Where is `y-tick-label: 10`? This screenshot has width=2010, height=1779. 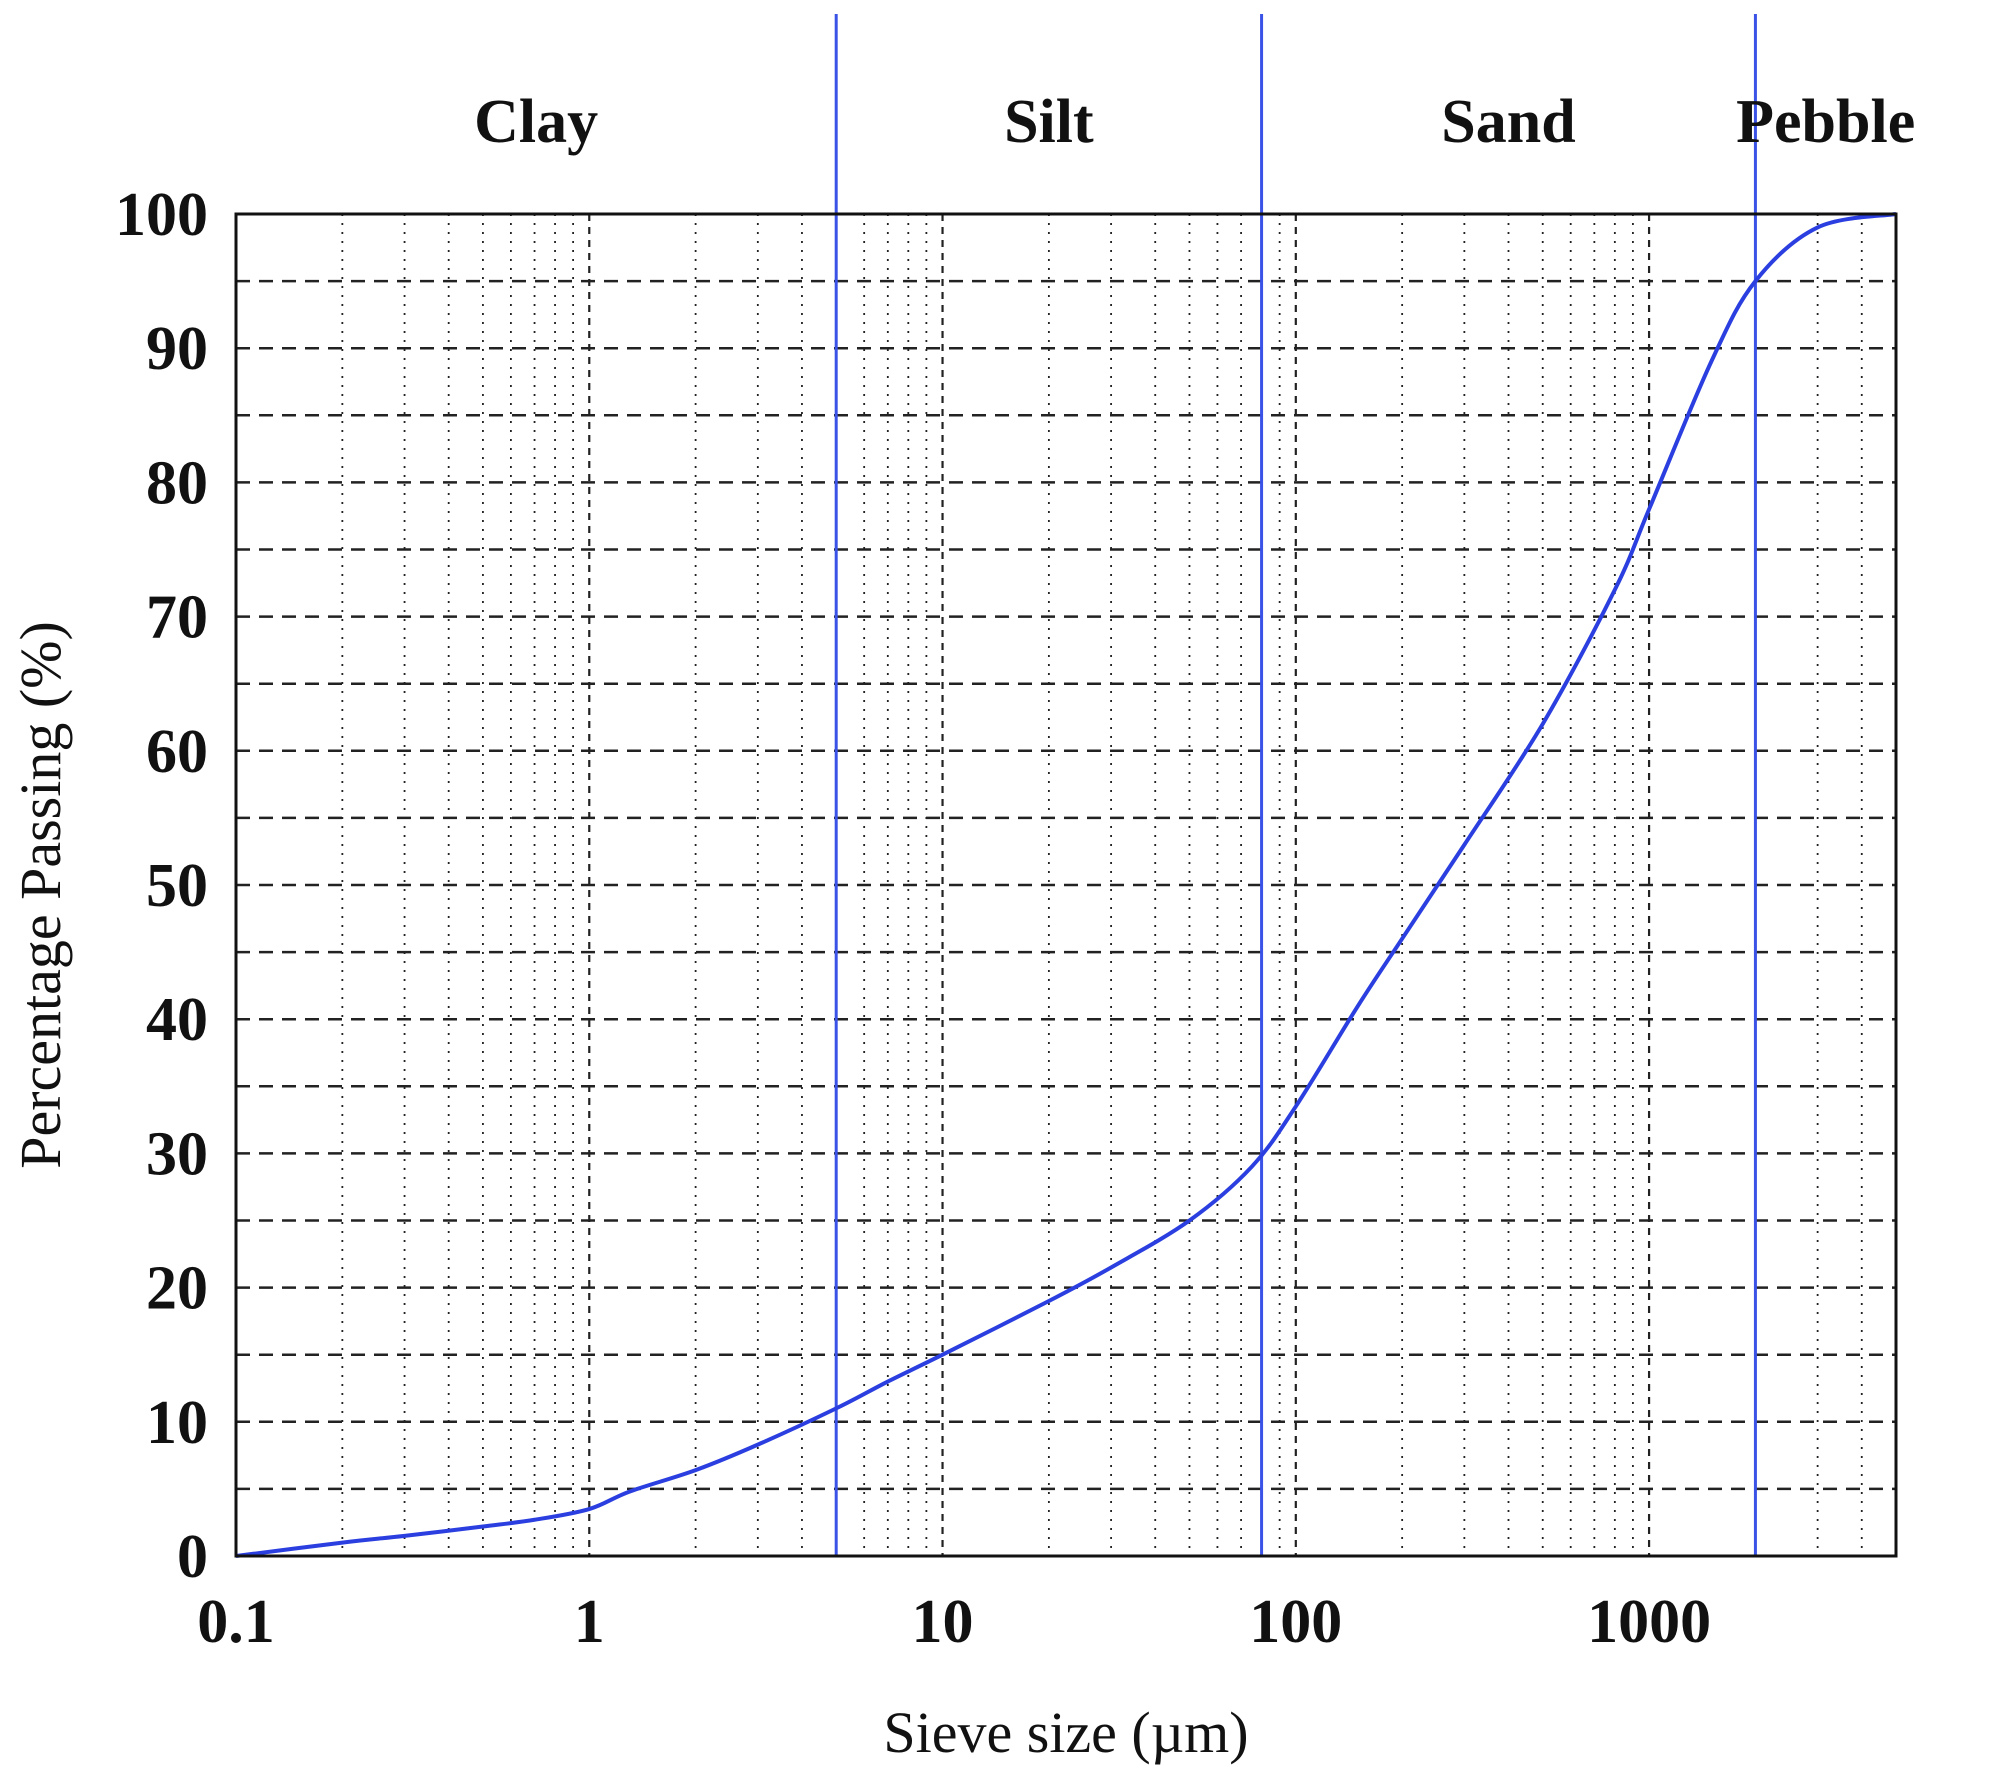
y-tick-label: 10 is located at coordinates (177, 1423).